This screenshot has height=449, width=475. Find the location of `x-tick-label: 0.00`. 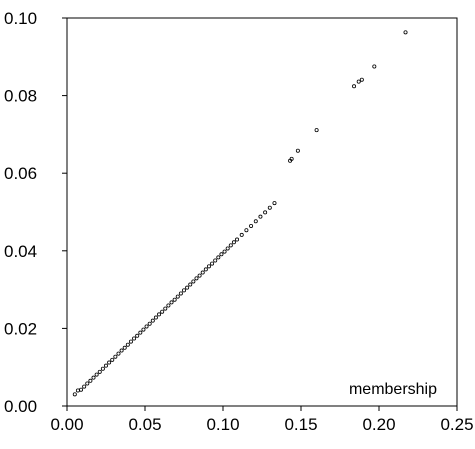

x-tick-label: 0.00 is located at coordinates (66, 424).